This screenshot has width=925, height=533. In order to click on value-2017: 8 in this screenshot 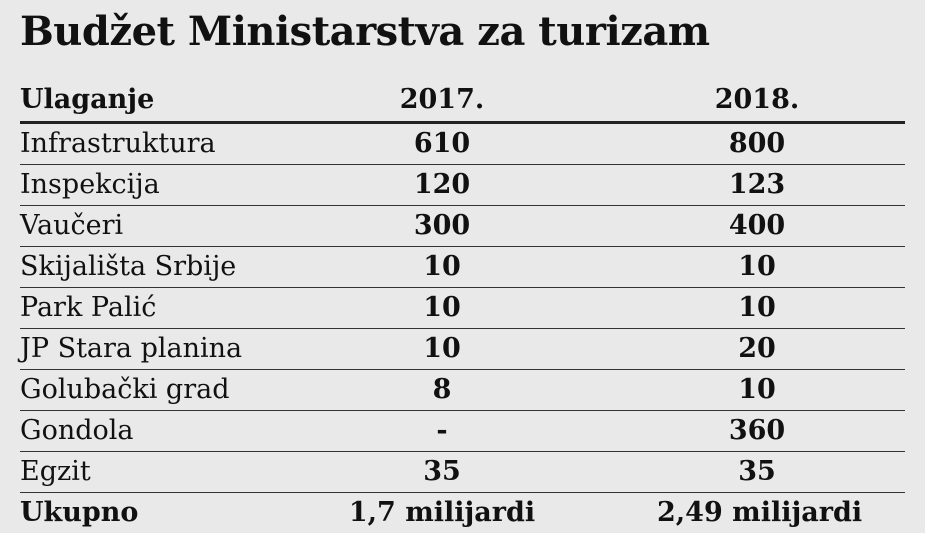, I will do `click(442, 389)`.